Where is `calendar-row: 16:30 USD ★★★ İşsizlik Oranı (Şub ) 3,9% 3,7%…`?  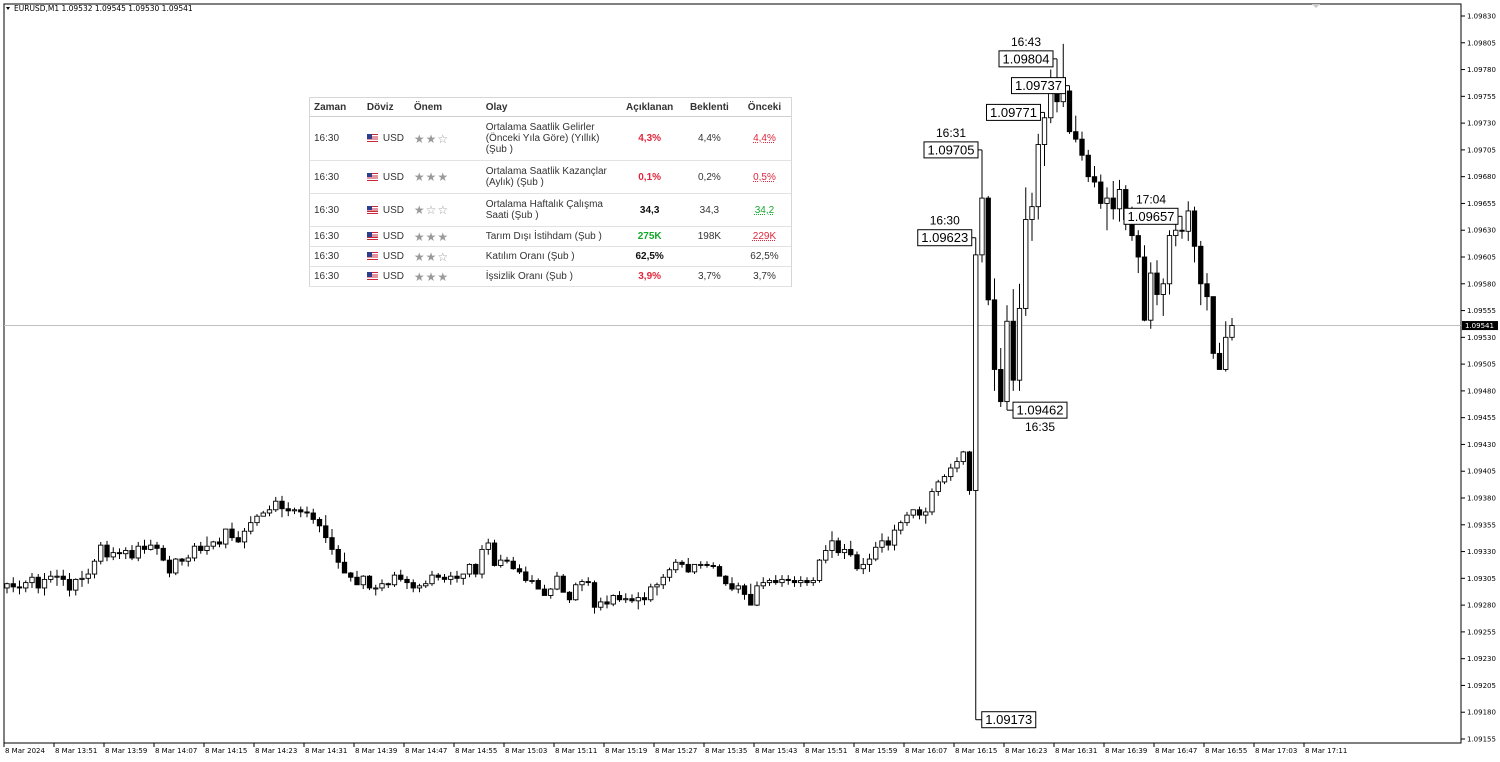 calendar-row: 16:30 USD ★★★ İşsizlik Oranı (Şub ) 3,9% 3,7%… is located at coordinates (550, 276).